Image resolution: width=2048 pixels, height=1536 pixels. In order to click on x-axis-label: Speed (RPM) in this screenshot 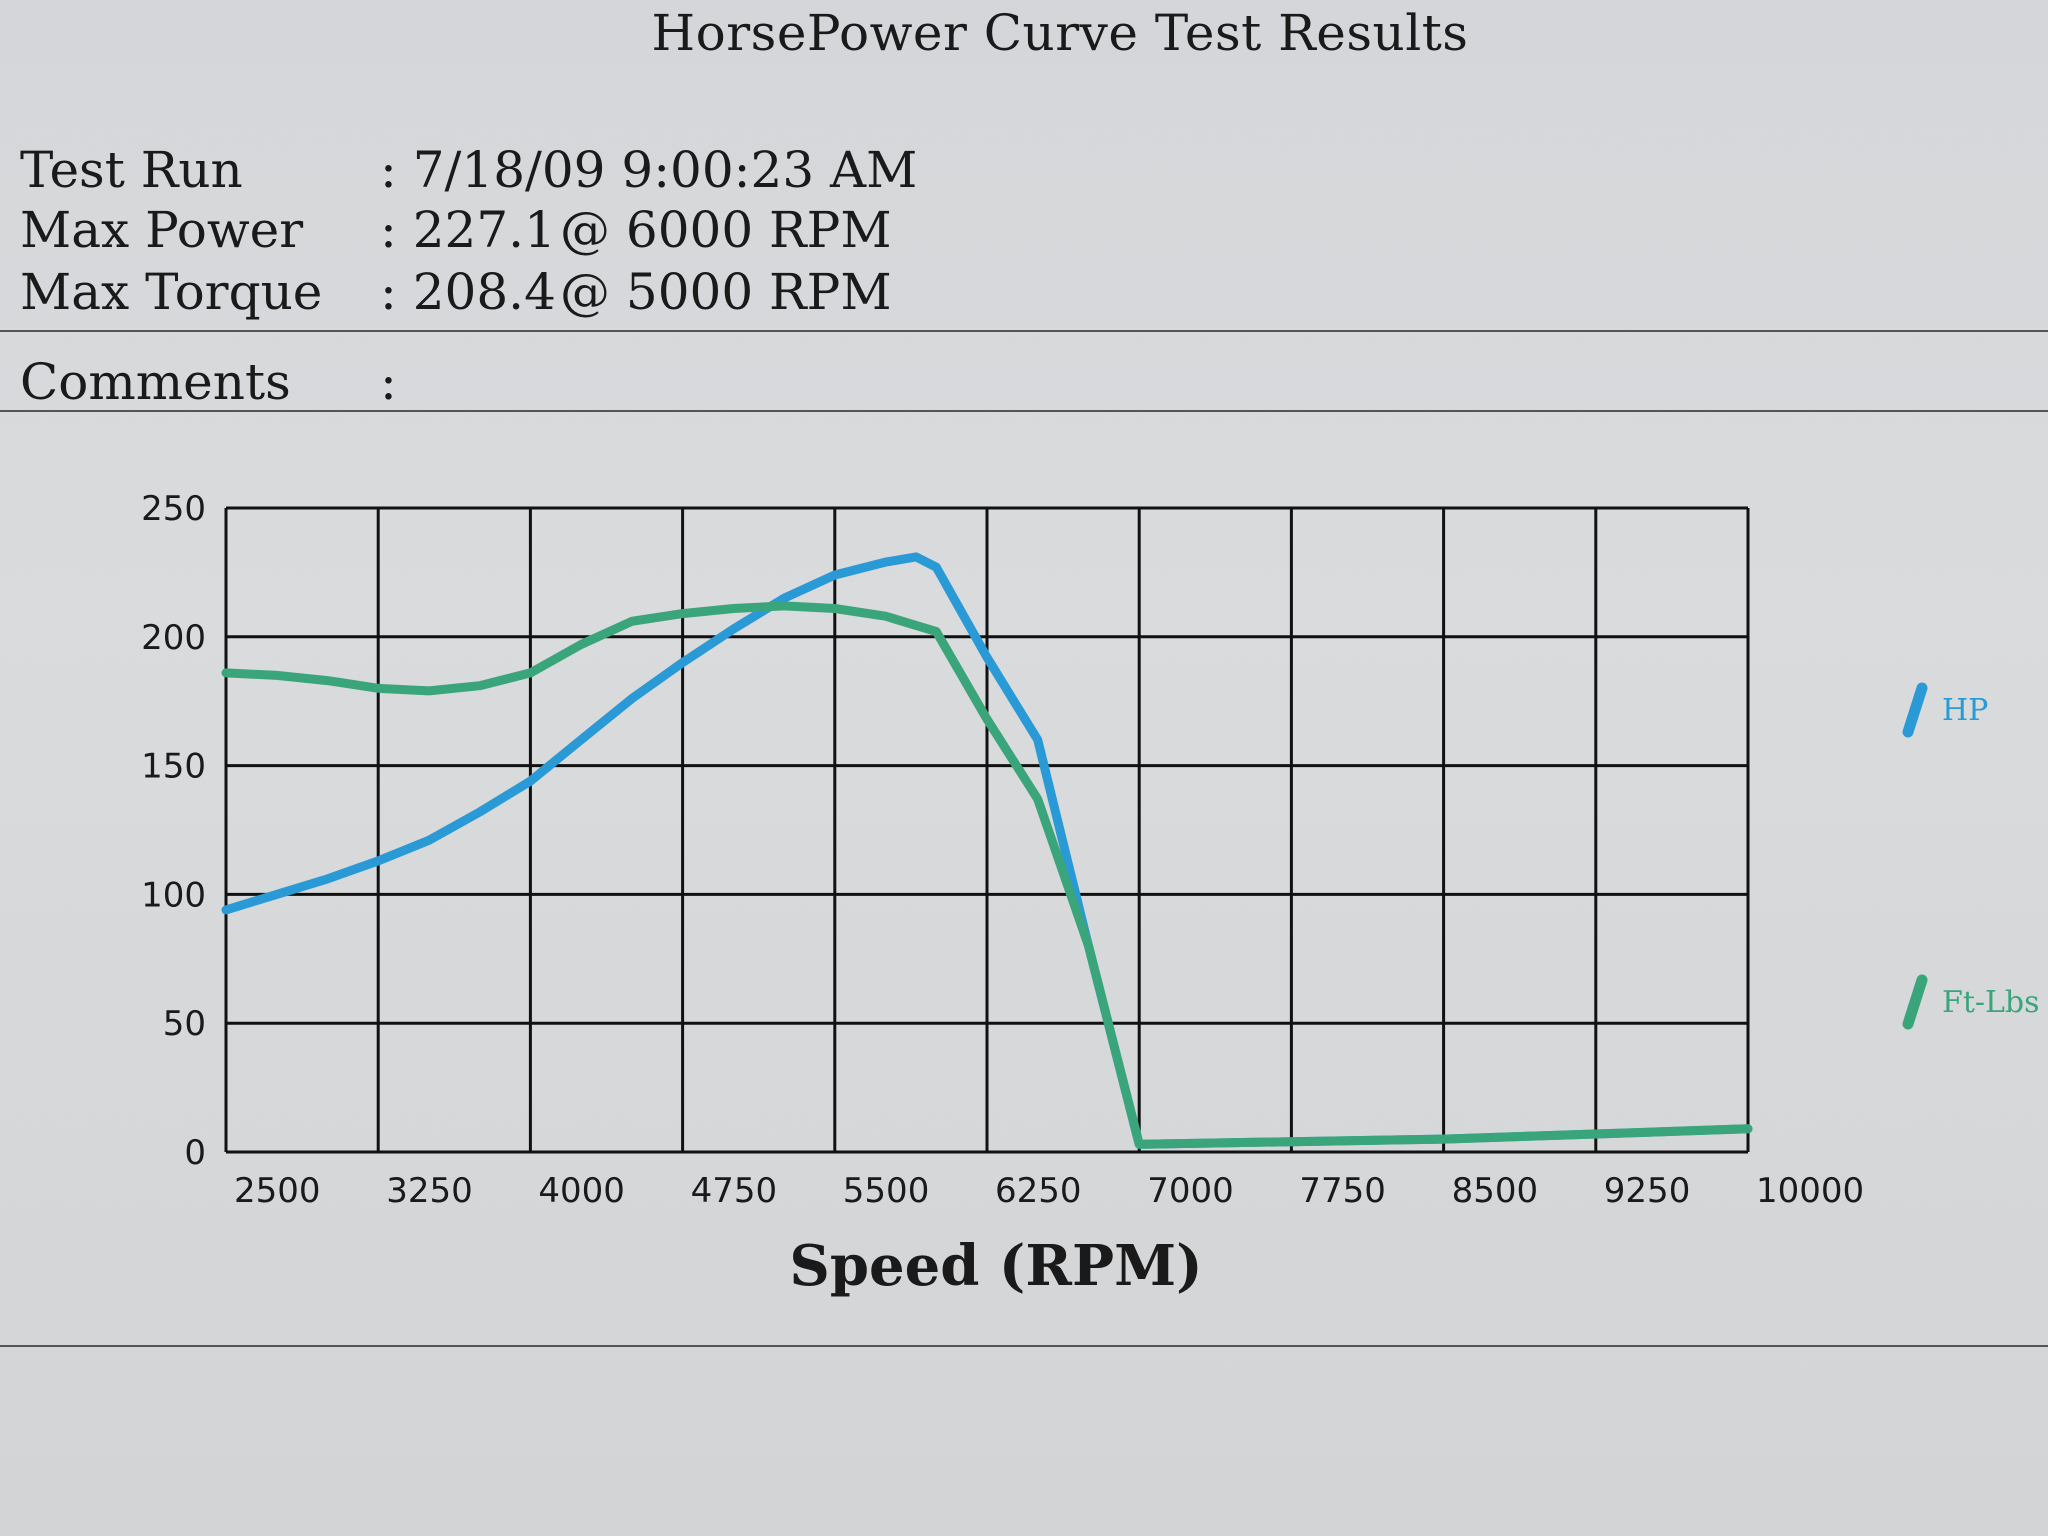, I will do `click(995, 1266)`.